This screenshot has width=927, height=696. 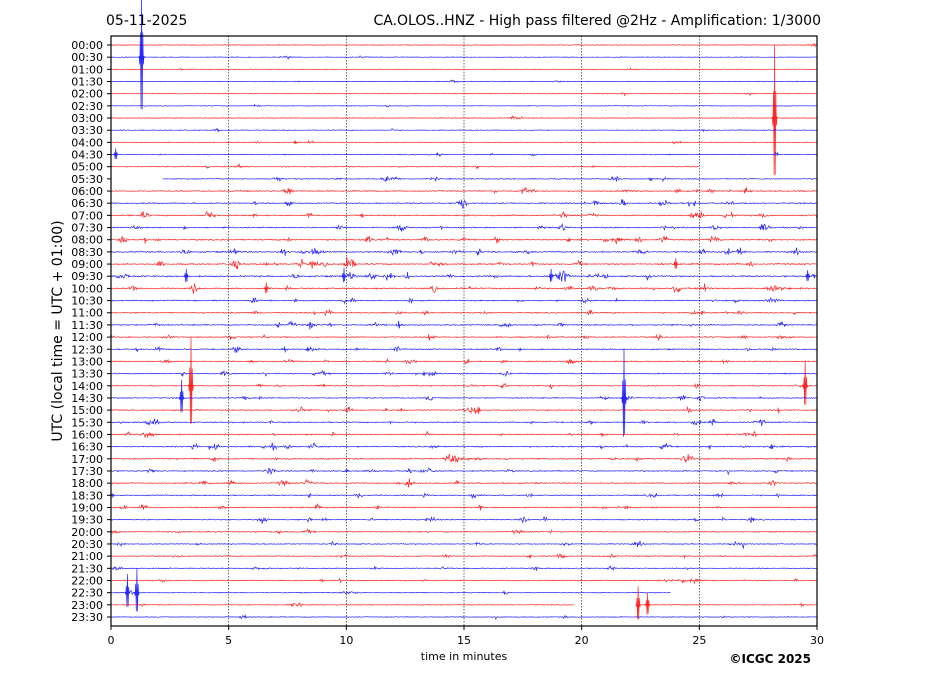 I want to click on y-tick-label: 13:00, so click(x=87, y=361).